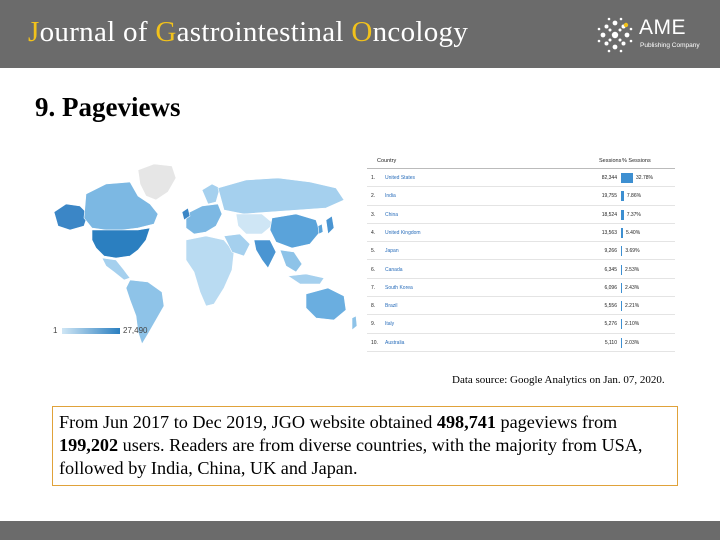 The image size is (720, 540). Describe the element at coordinates (374, 342) in the screenshot. I see `row-rank: 10.` at that location.